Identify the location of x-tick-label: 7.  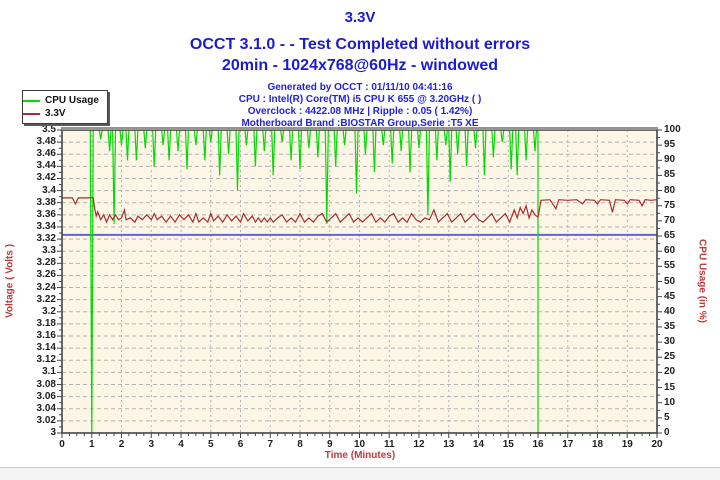
(270, 444).